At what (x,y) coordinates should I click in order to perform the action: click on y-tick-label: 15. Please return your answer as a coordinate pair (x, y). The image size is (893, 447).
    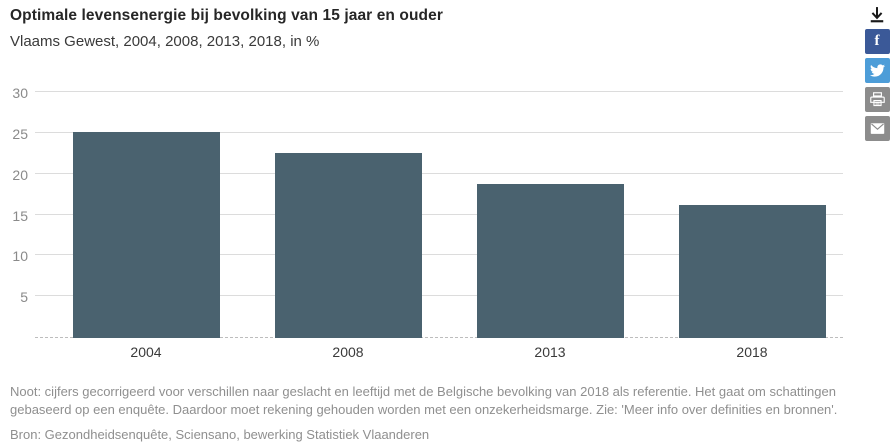
    Looking at the image, I should click on (20, 215).